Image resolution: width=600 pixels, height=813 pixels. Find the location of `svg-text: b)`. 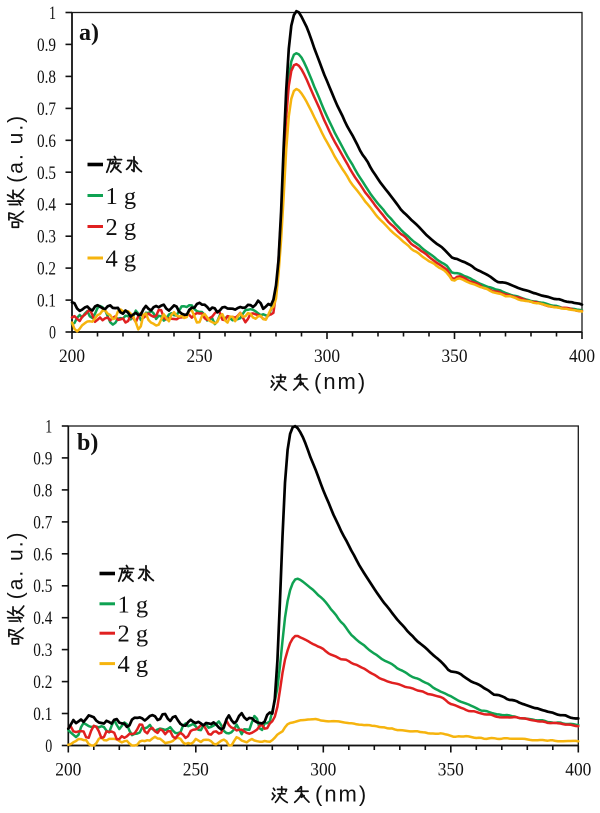

svg-text: b) is located at coordinates (87, 443).